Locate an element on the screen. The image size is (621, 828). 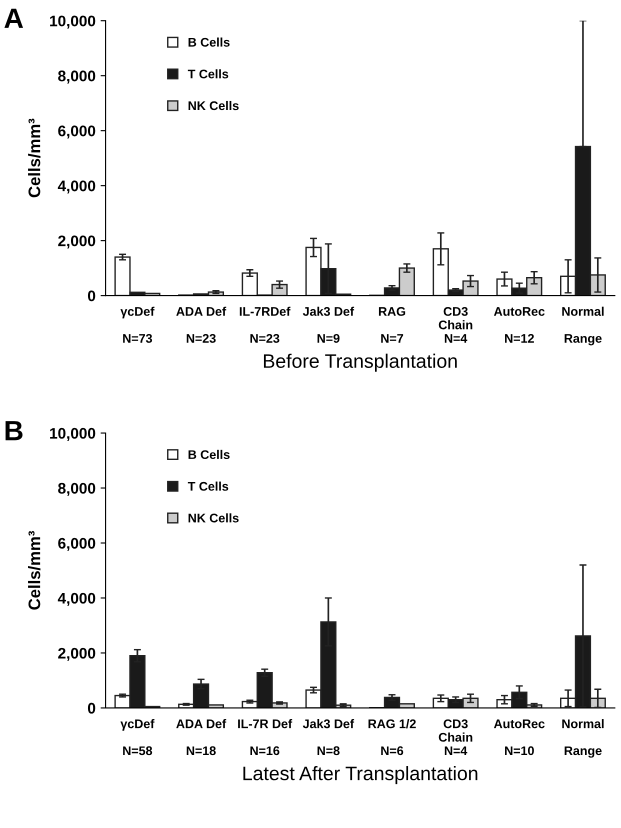
category-label: Jak3 Def N=9 is located at coordinates (328, 324).